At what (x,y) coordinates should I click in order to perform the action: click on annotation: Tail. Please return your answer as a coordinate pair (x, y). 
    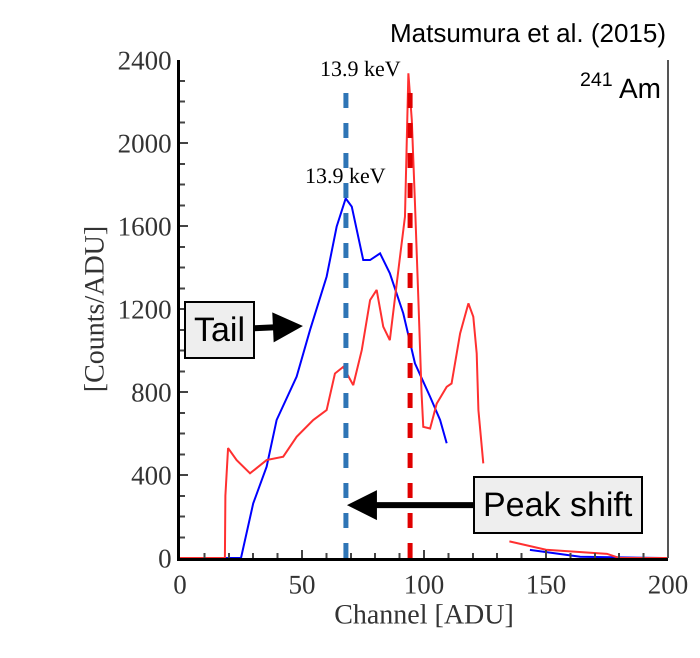
    Looking at the image, I should click on (220, 330).